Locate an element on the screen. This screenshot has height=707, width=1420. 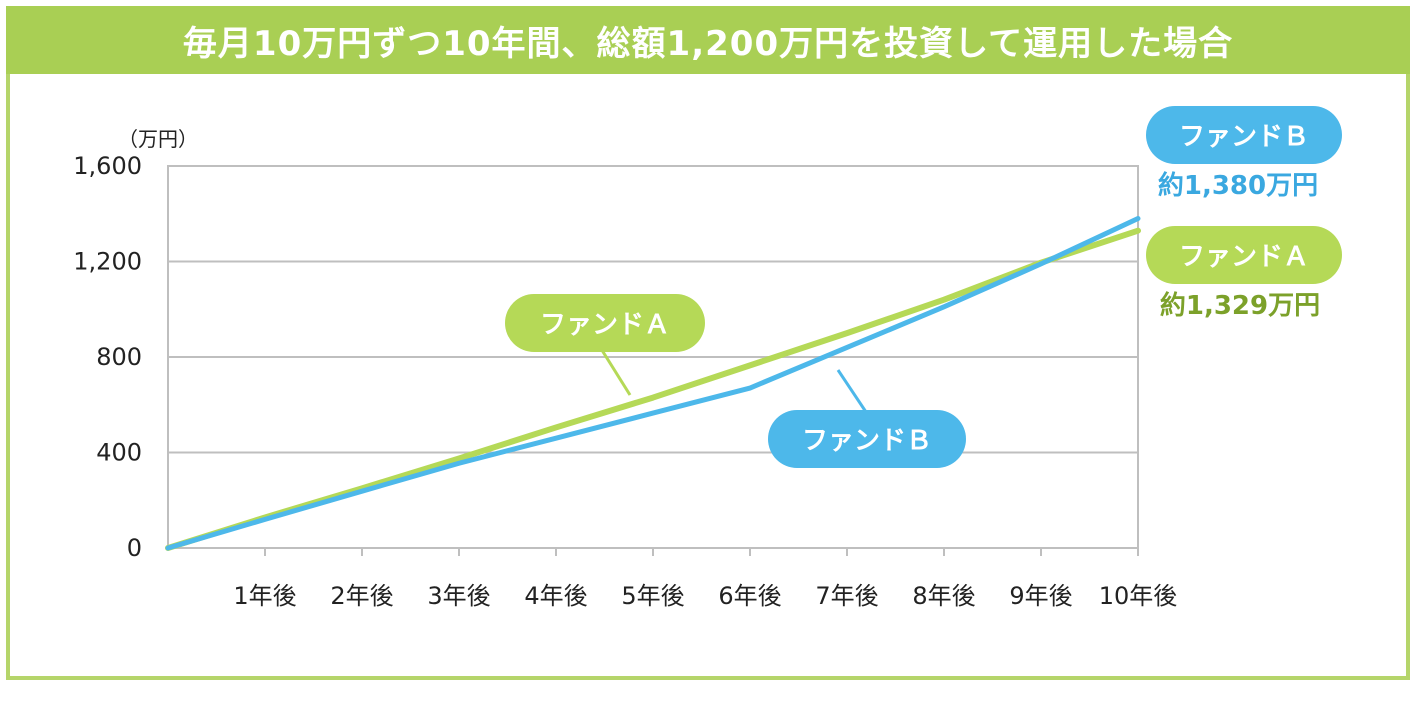
x-tick-label: 7年後 is located at coordinates (846, 596).